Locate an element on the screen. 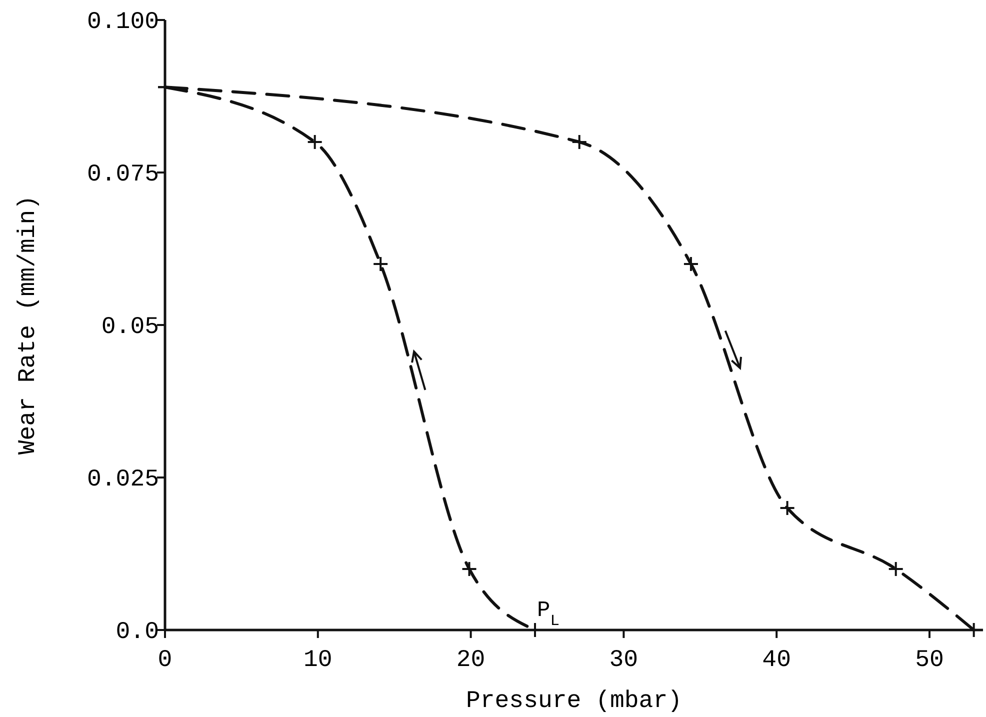  x-tick-label: 10 is located at coordinates (317, 660).